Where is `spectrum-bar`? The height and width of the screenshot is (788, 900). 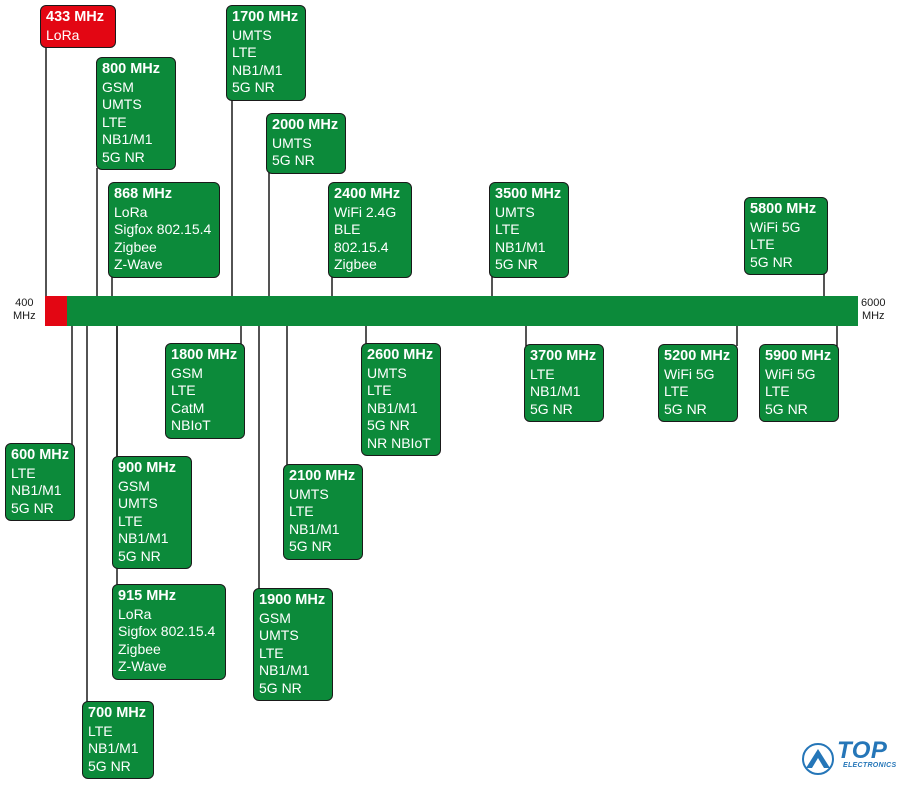 spectrum-bar is located at coordinates (451, 311).